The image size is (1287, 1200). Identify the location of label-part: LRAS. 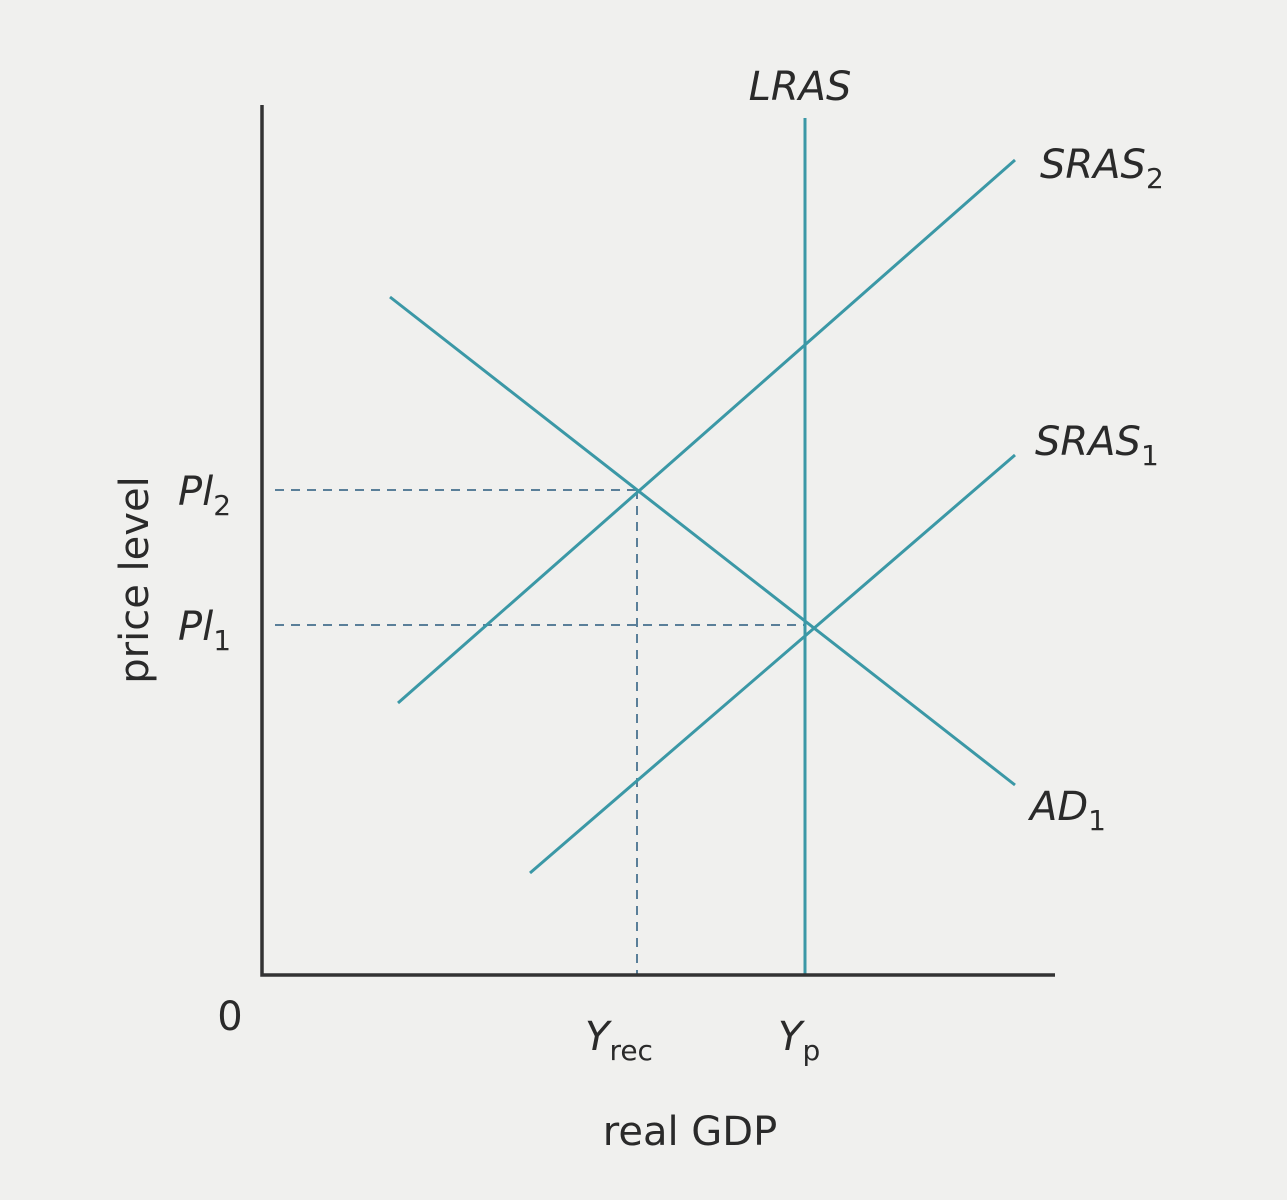
(800, 87).